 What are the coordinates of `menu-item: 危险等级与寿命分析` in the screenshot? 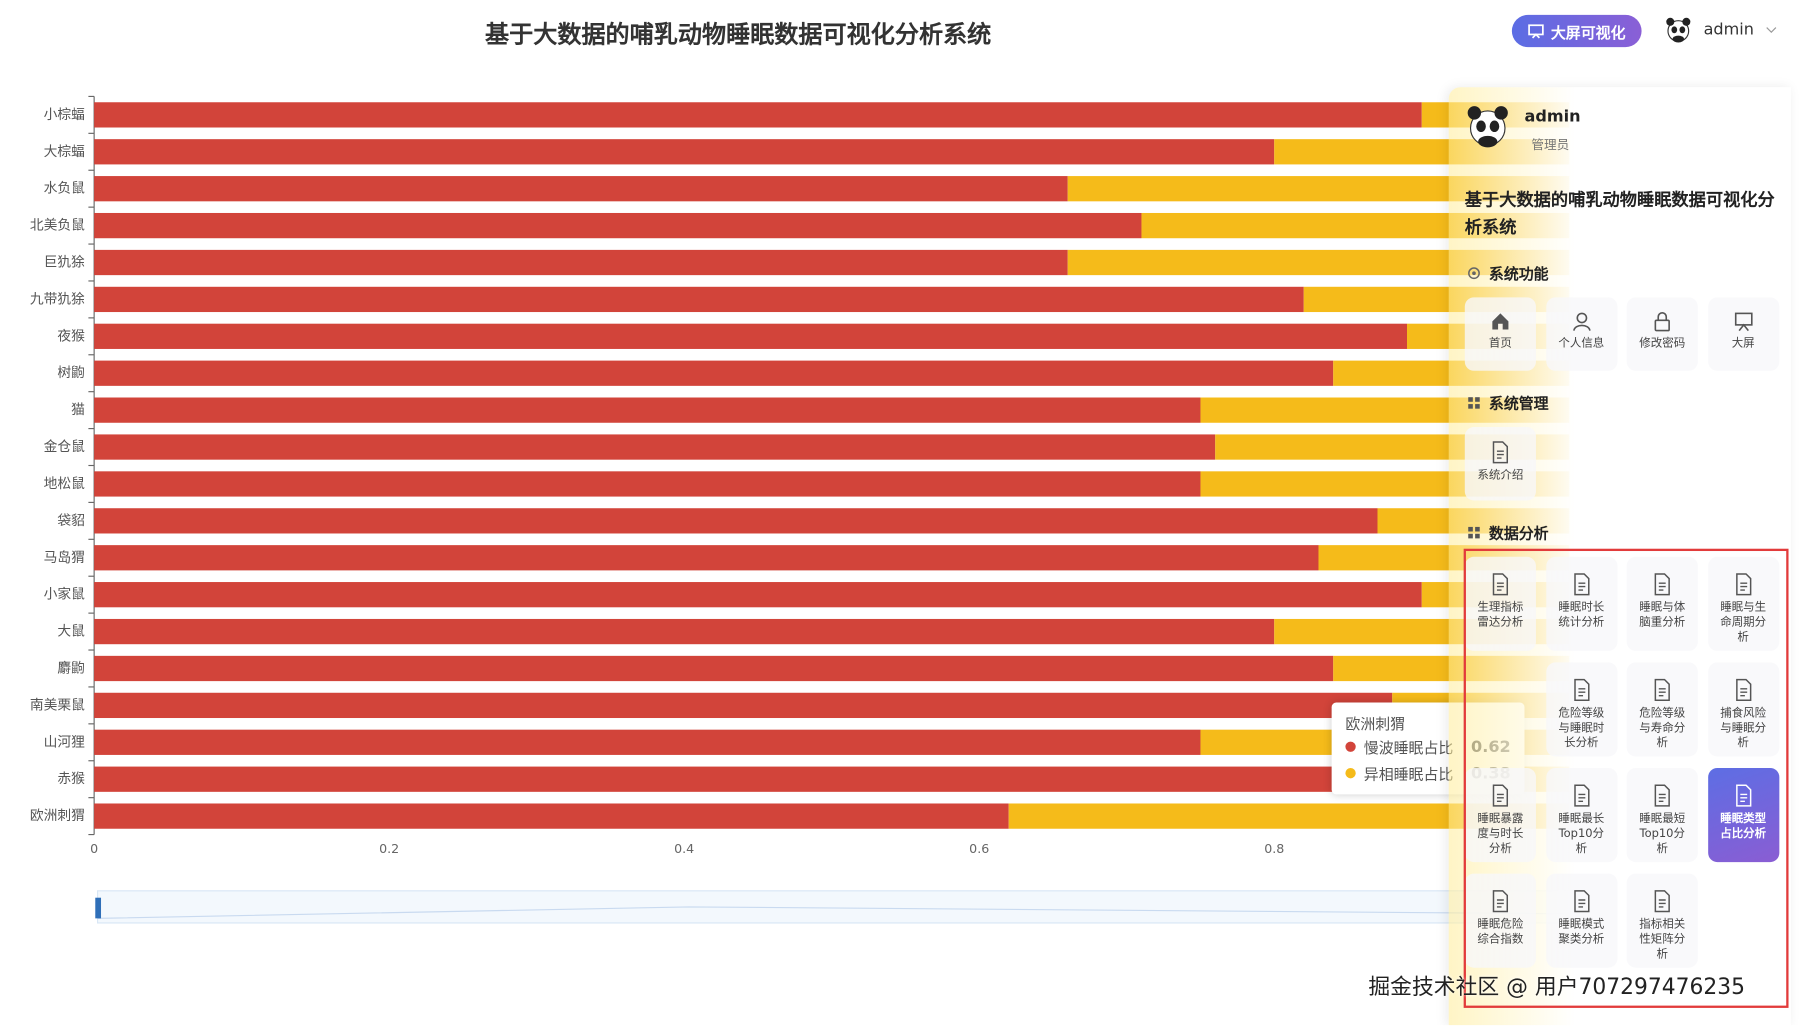 It's located at (1662, 709).